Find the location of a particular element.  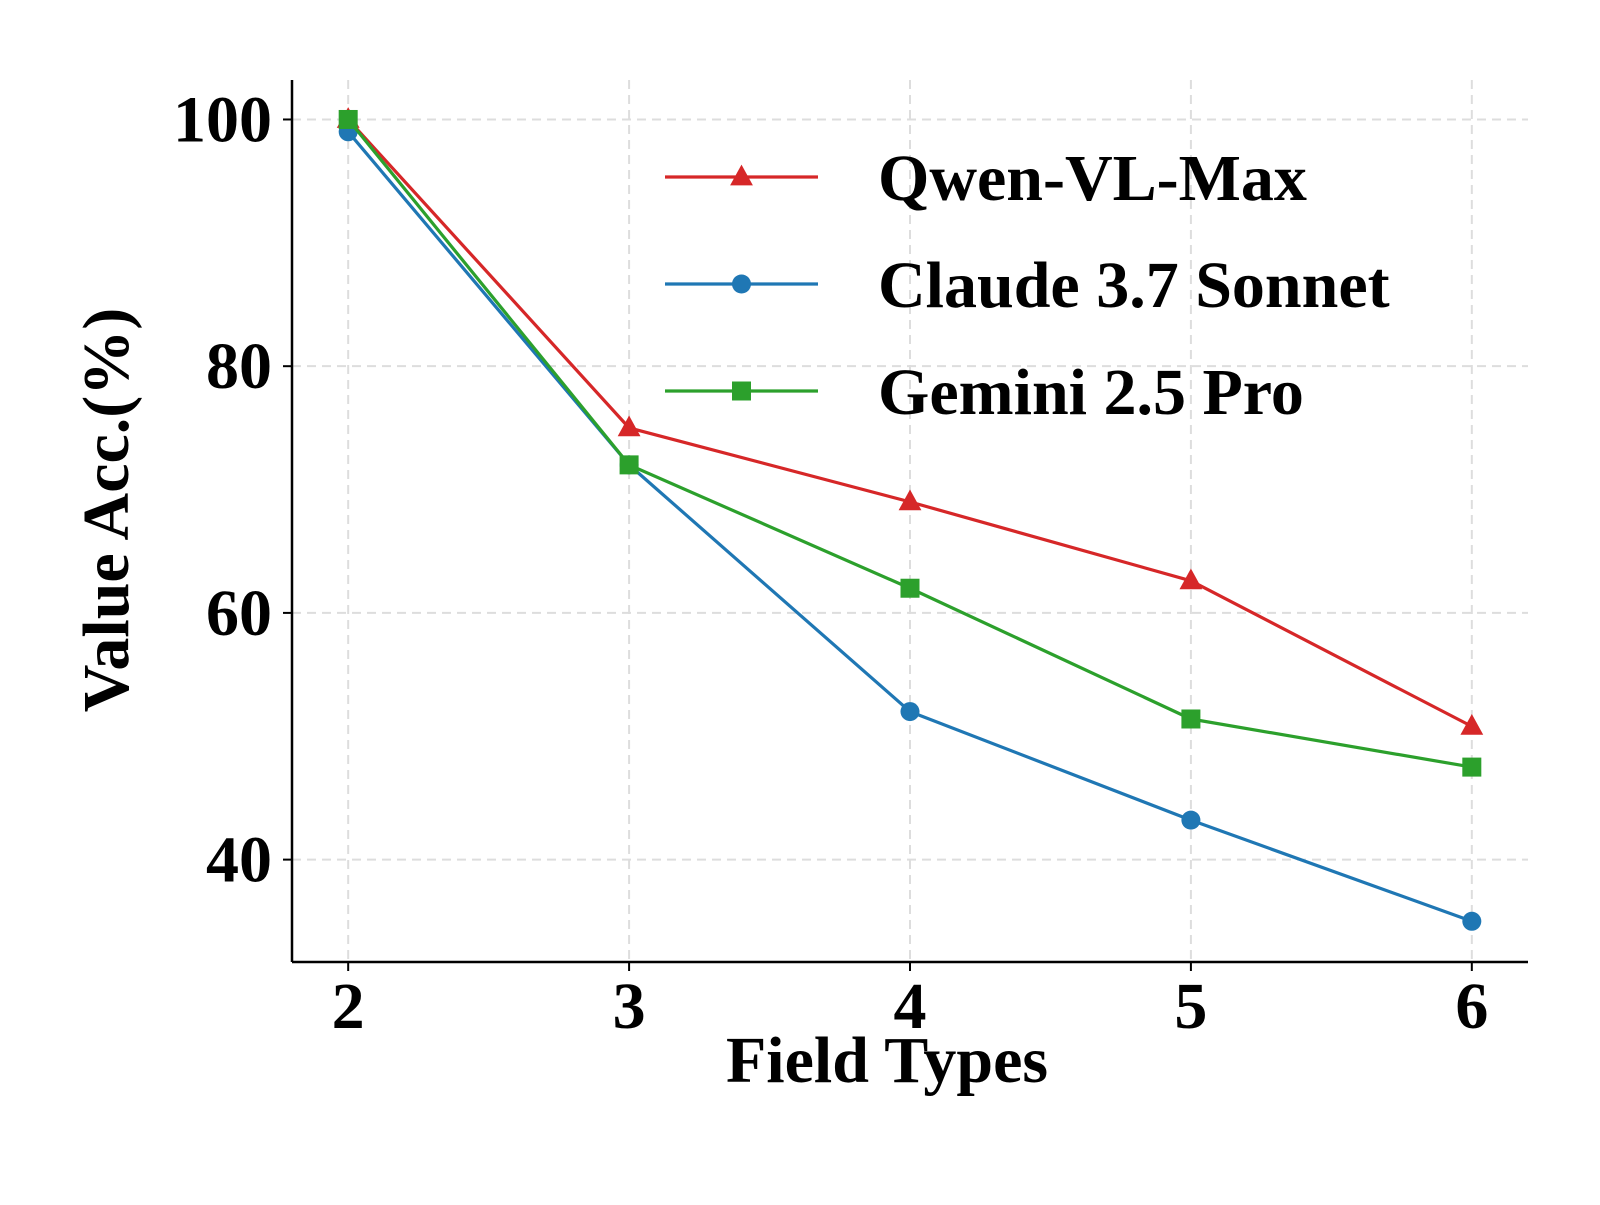

x-tick-label: 6 is located at coordinates (1471, 1006).